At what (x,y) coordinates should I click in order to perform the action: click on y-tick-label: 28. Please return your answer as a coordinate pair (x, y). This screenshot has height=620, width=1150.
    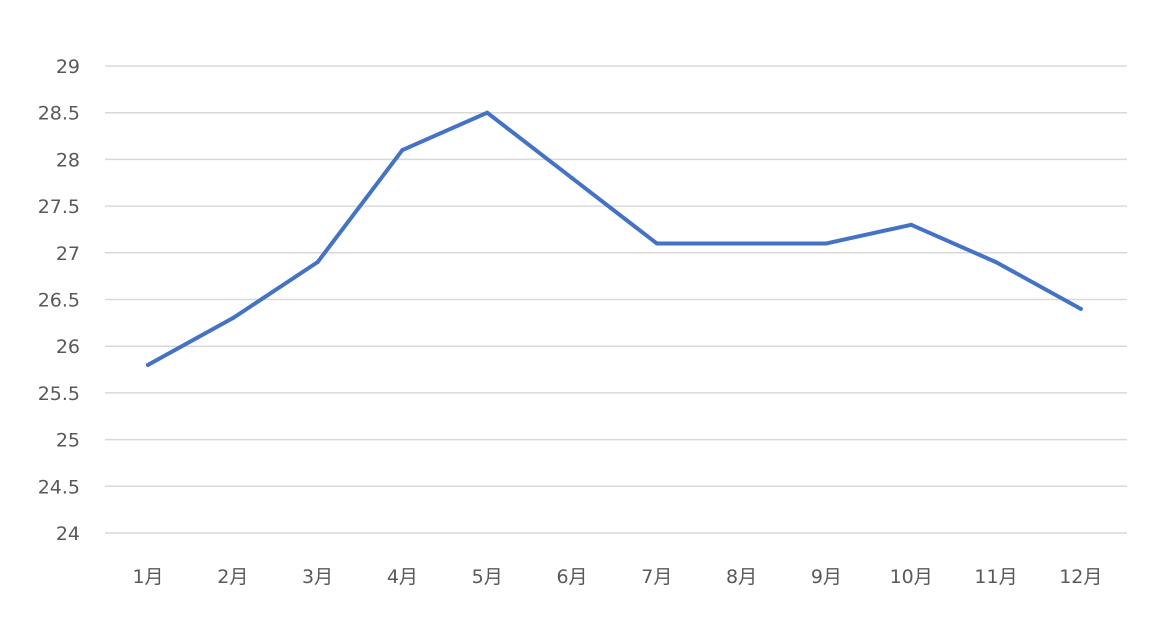
    Looking at the image, I should click on (68, 160).